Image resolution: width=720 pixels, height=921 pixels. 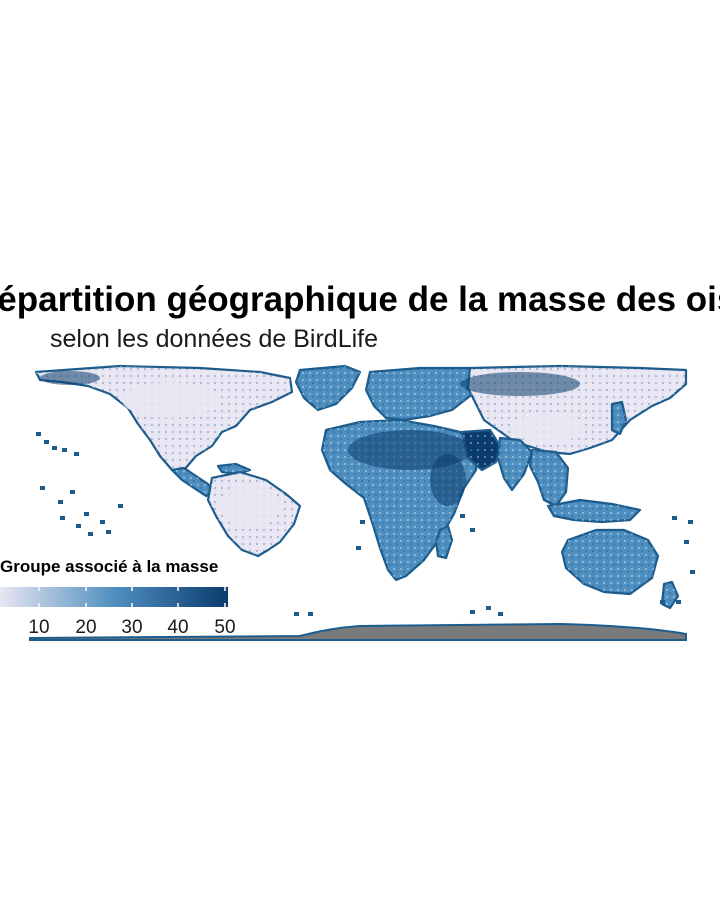 I want to click on east-africa-dense-zone, so click(x=448, y=480).